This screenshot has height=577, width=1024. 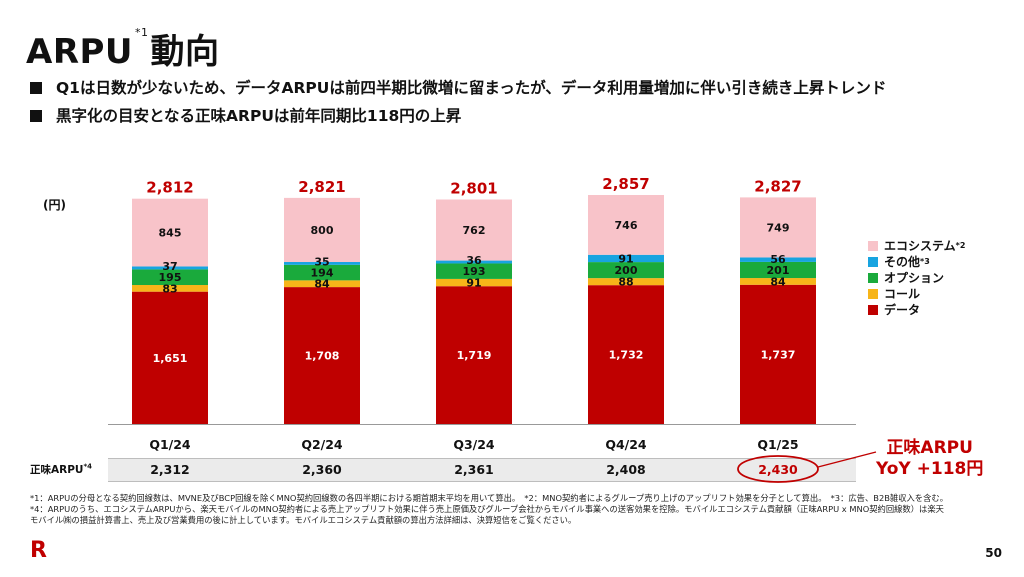 I want to click on segment-label-data: 1,708, so click(x=322, y=356).